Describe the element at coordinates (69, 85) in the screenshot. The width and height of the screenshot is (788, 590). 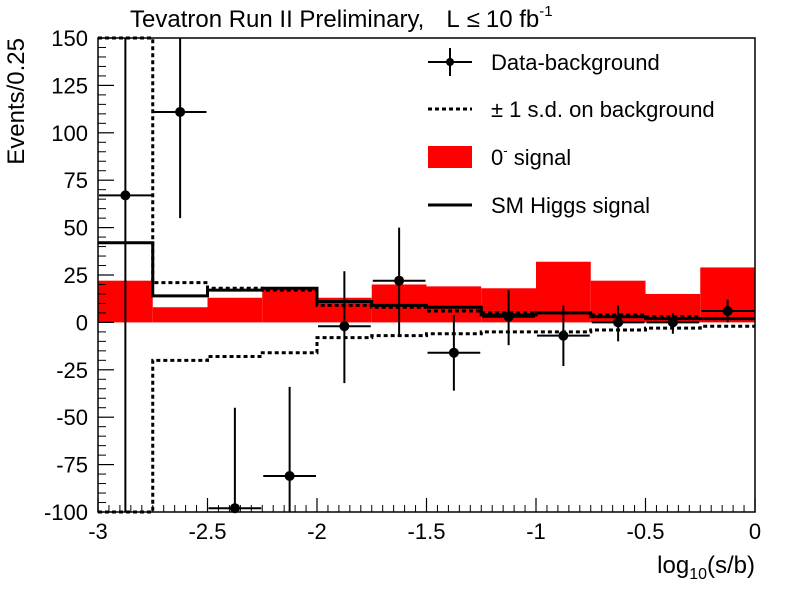
I see `y-tick-label: 125` at that location.